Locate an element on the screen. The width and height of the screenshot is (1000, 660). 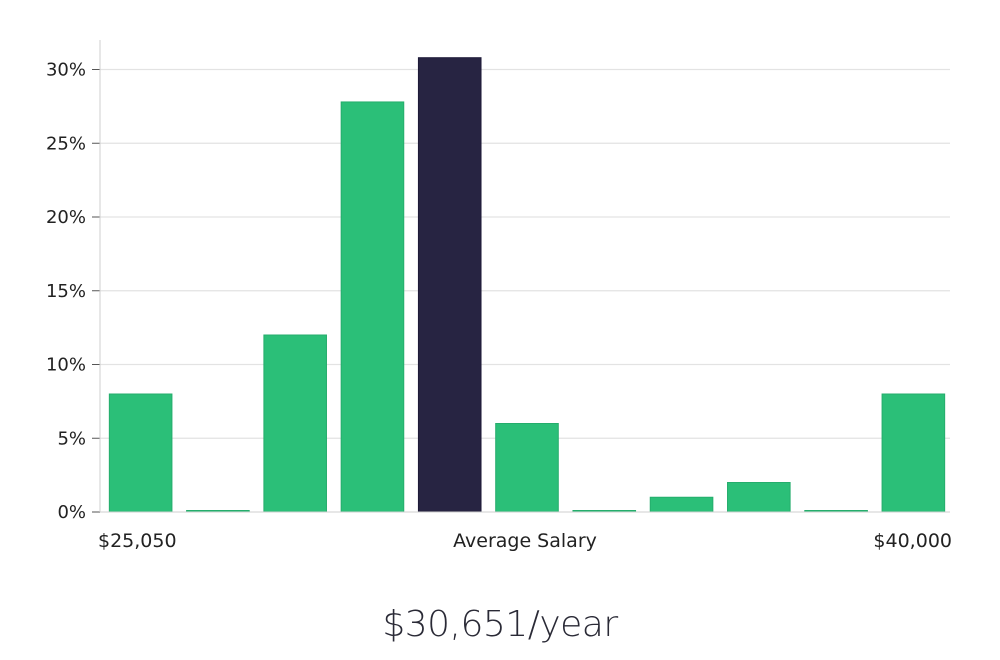
y-axis-ticks: 0% 5% 10% 15% 20% 25% 30% is located at coordinates (73, 291).